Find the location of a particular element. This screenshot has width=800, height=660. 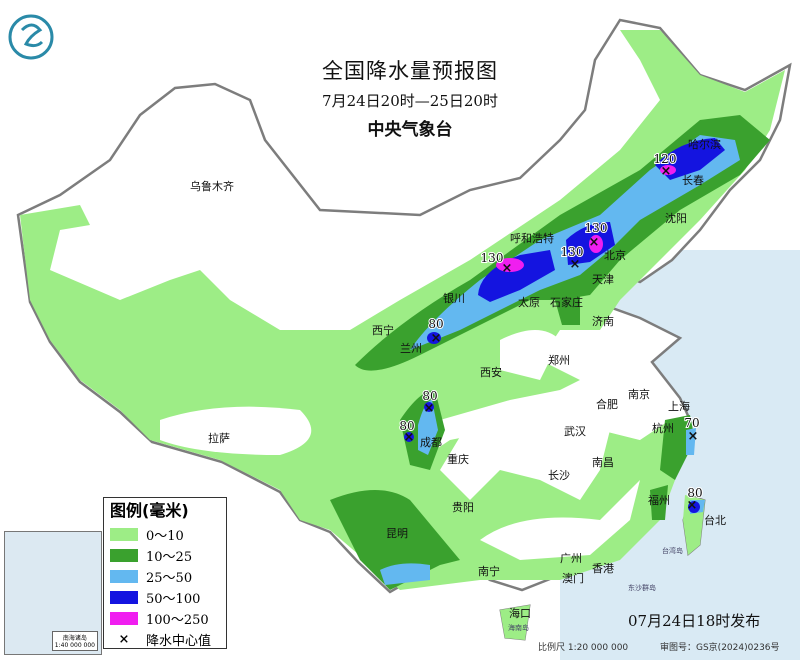

inset-scale: 1:40 000 000 is located at coordinates (74, 645).